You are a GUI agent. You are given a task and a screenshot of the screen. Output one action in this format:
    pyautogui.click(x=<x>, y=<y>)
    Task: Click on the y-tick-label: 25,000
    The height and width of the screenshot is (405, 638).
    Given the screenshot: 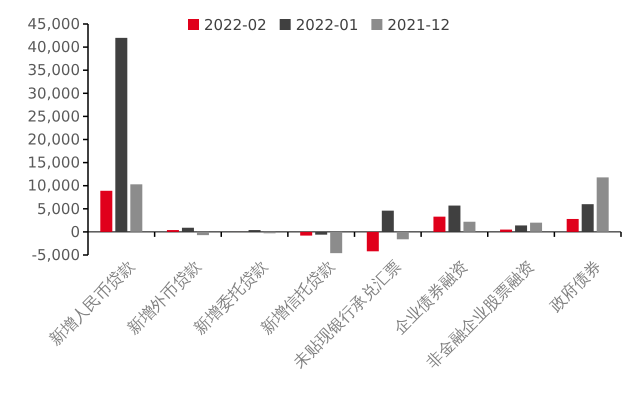 What is the action you would take?
    pyautogui.click(x=54, y=116)
    